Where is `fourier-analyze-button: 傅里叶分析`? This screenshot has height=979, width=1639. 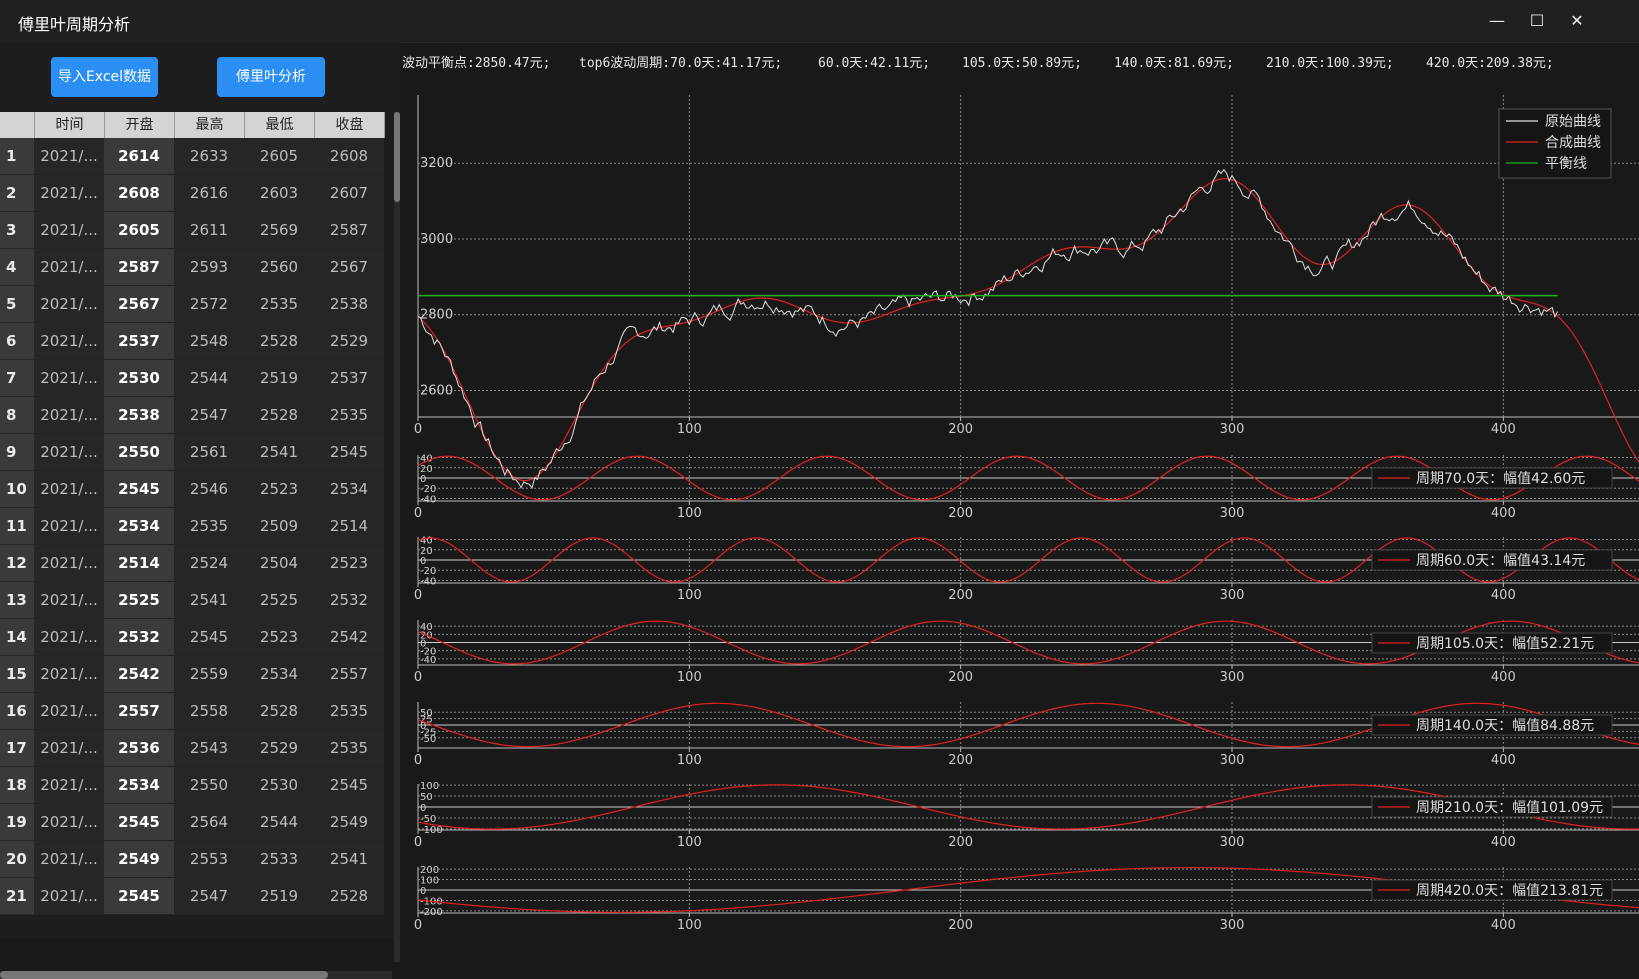 fourier-analyze-button: 傅里叶分析 is located at coordinates (271, 77).